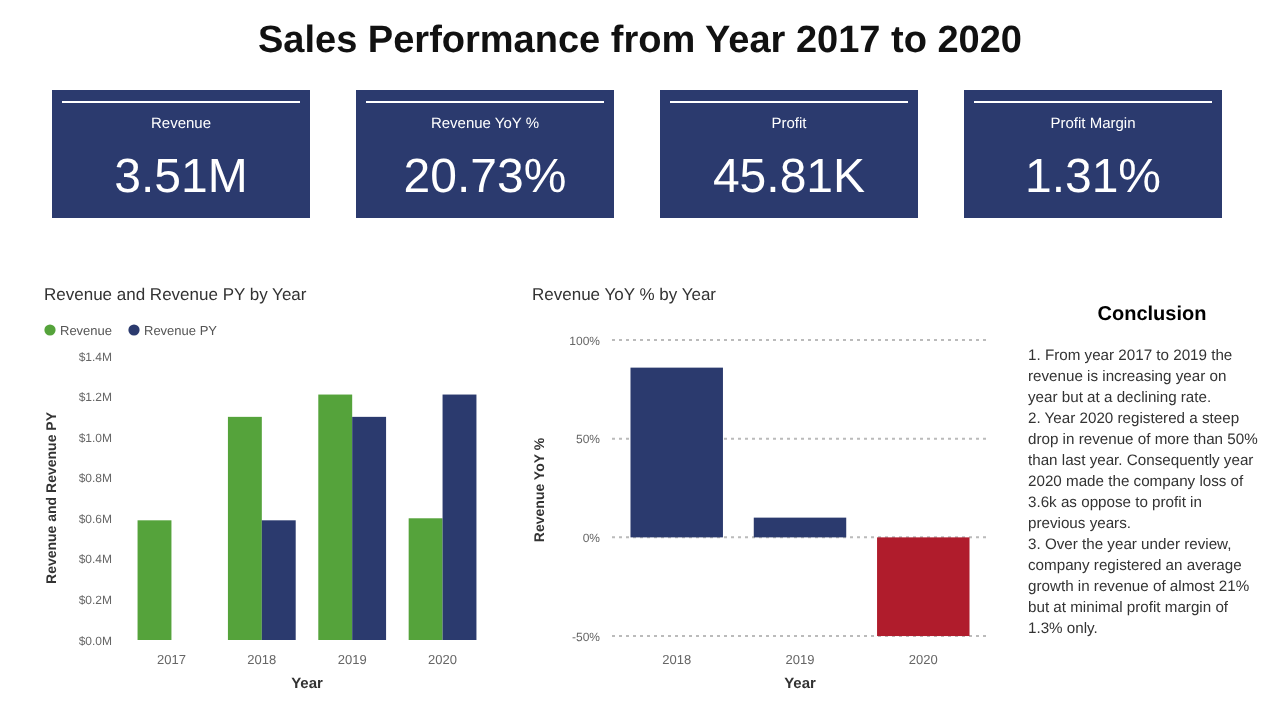  I want to click on text: 45.81K, so click(789, 177).